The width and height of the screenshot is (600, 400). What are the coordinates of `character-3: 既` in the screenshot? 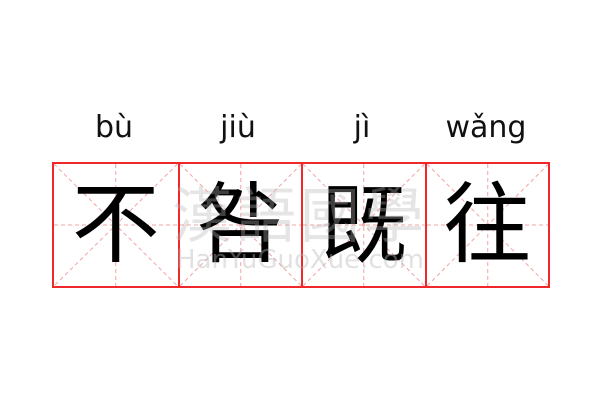 It's located at (363, 224).